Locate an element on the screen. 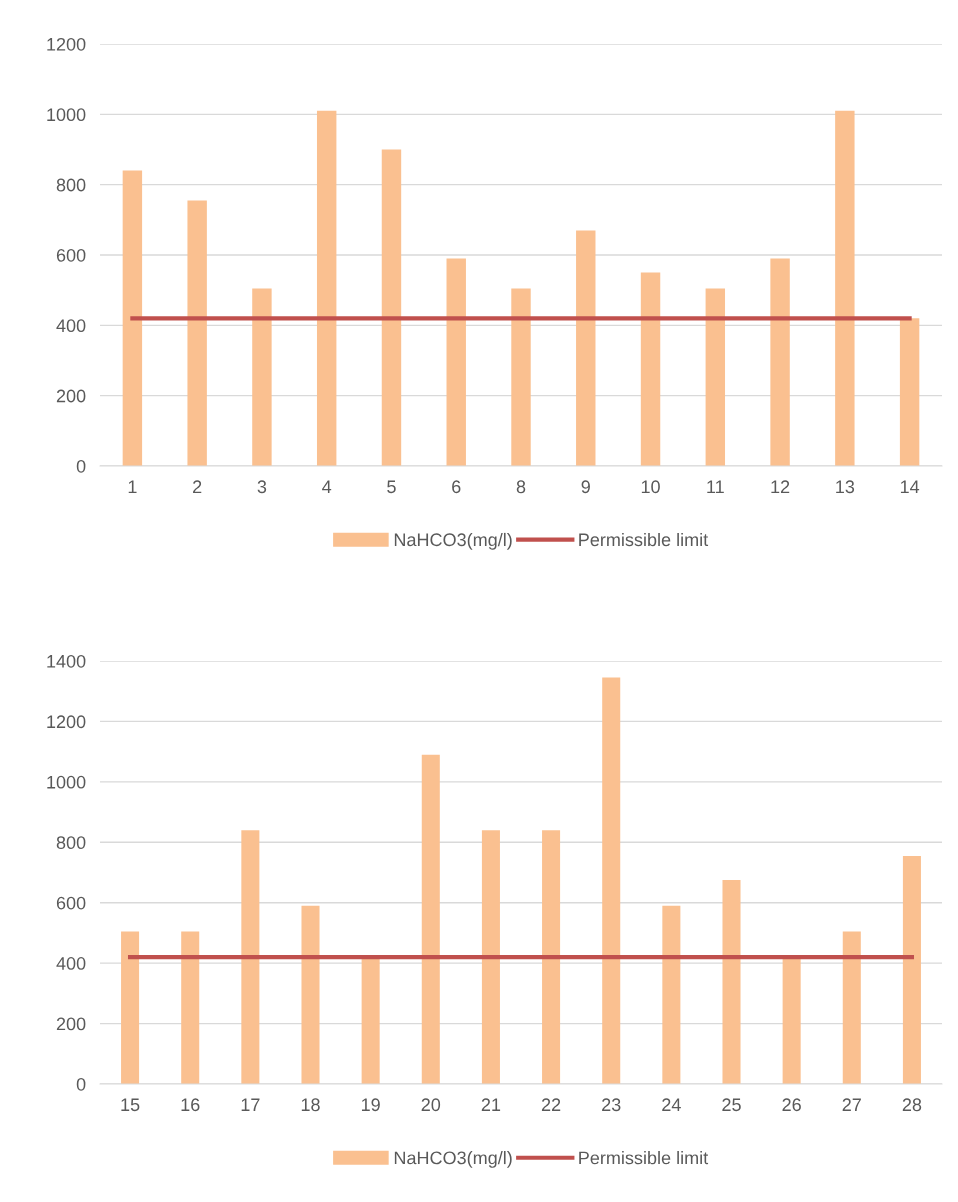 The image size is (958, 1202). x-tick-label: 13 is located at coordinates (845, 487).